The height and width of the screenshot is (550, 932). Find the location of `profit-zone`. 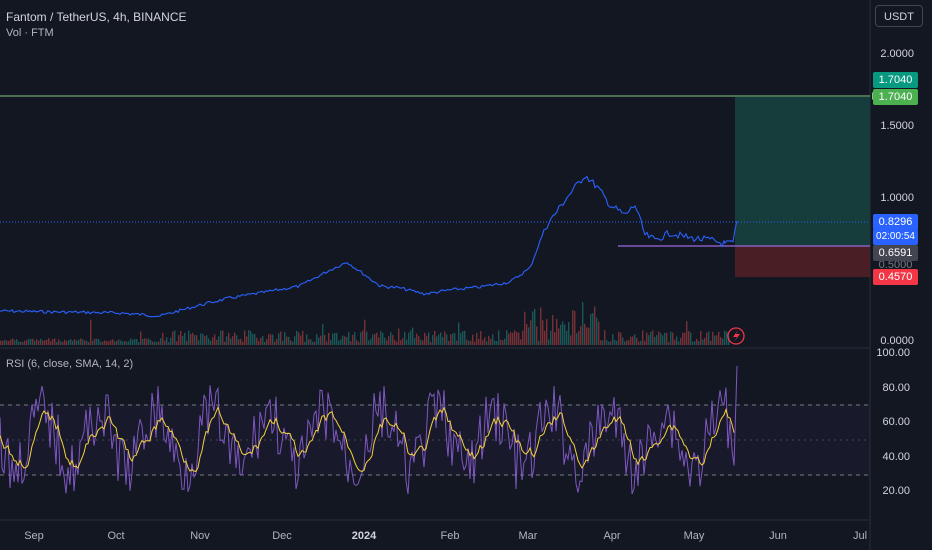

profit-zone is located at coordinates (802, 171).